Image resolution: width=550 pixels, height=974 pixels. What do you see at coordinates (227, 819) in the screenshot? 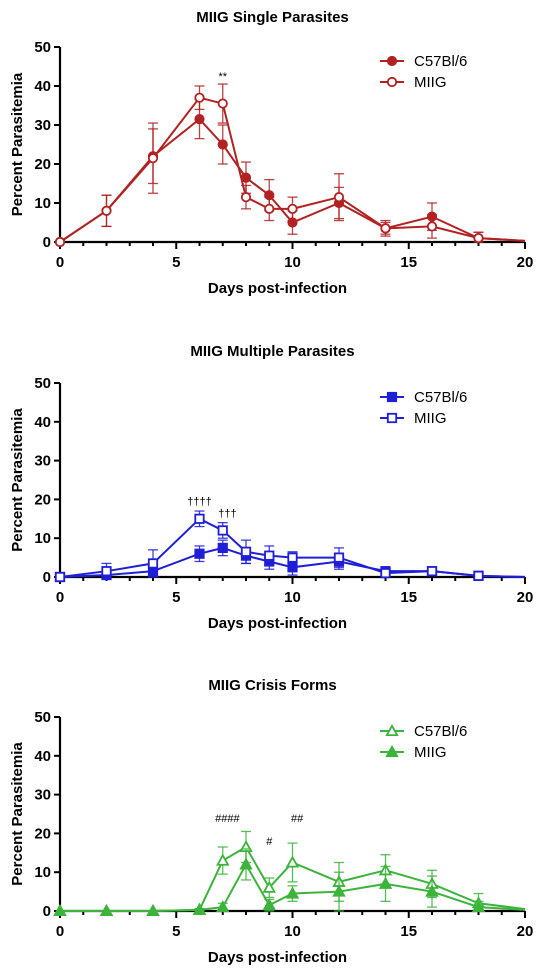
I see `significance-annotation: ####` at bounding box center [227, 819].